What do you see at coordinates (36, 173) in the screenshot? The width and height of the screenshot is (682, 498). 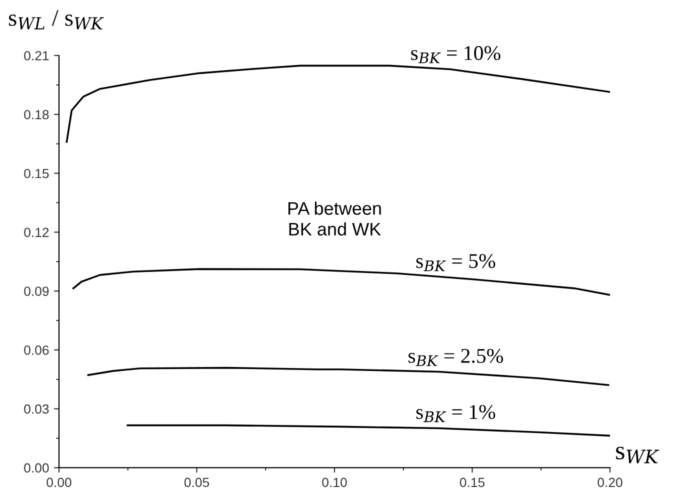 I see `y-tick-label: 0.15` at bounding box center [36, 173].